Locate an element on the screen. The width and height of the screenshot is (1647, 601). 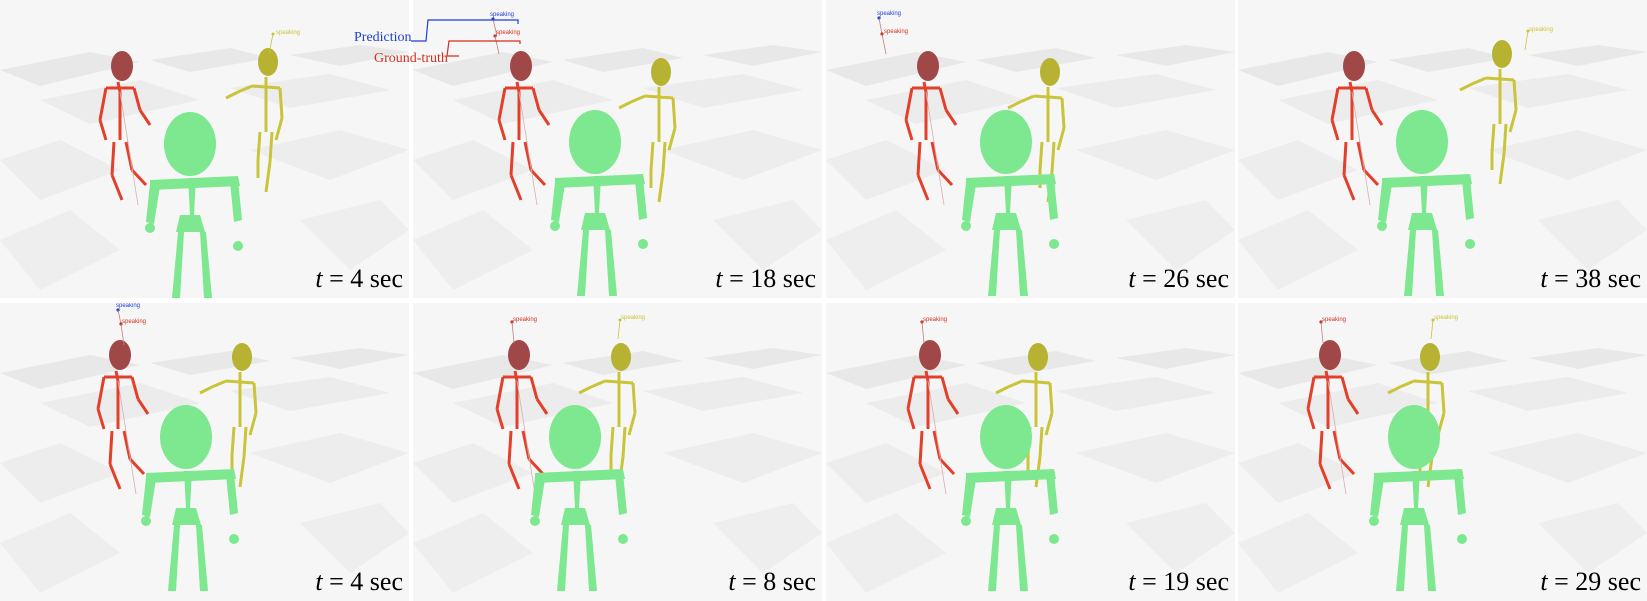
legend-ground-truth: Ground-truth is located at coordinates (447, 53).